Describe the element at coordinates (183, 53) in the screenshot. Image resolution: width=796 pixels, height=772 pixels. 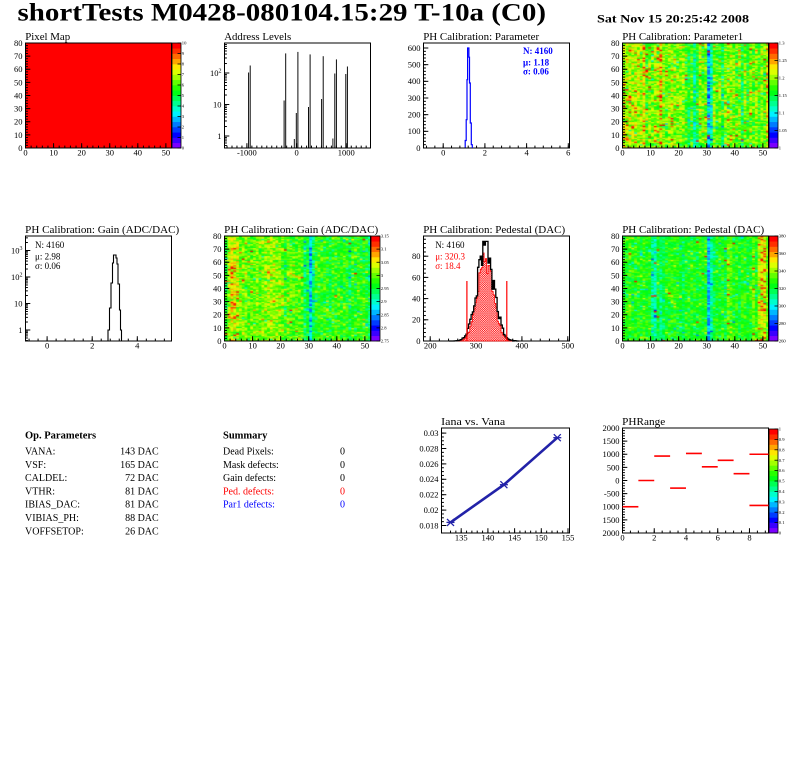
I see `svg-text: 9` at that location.